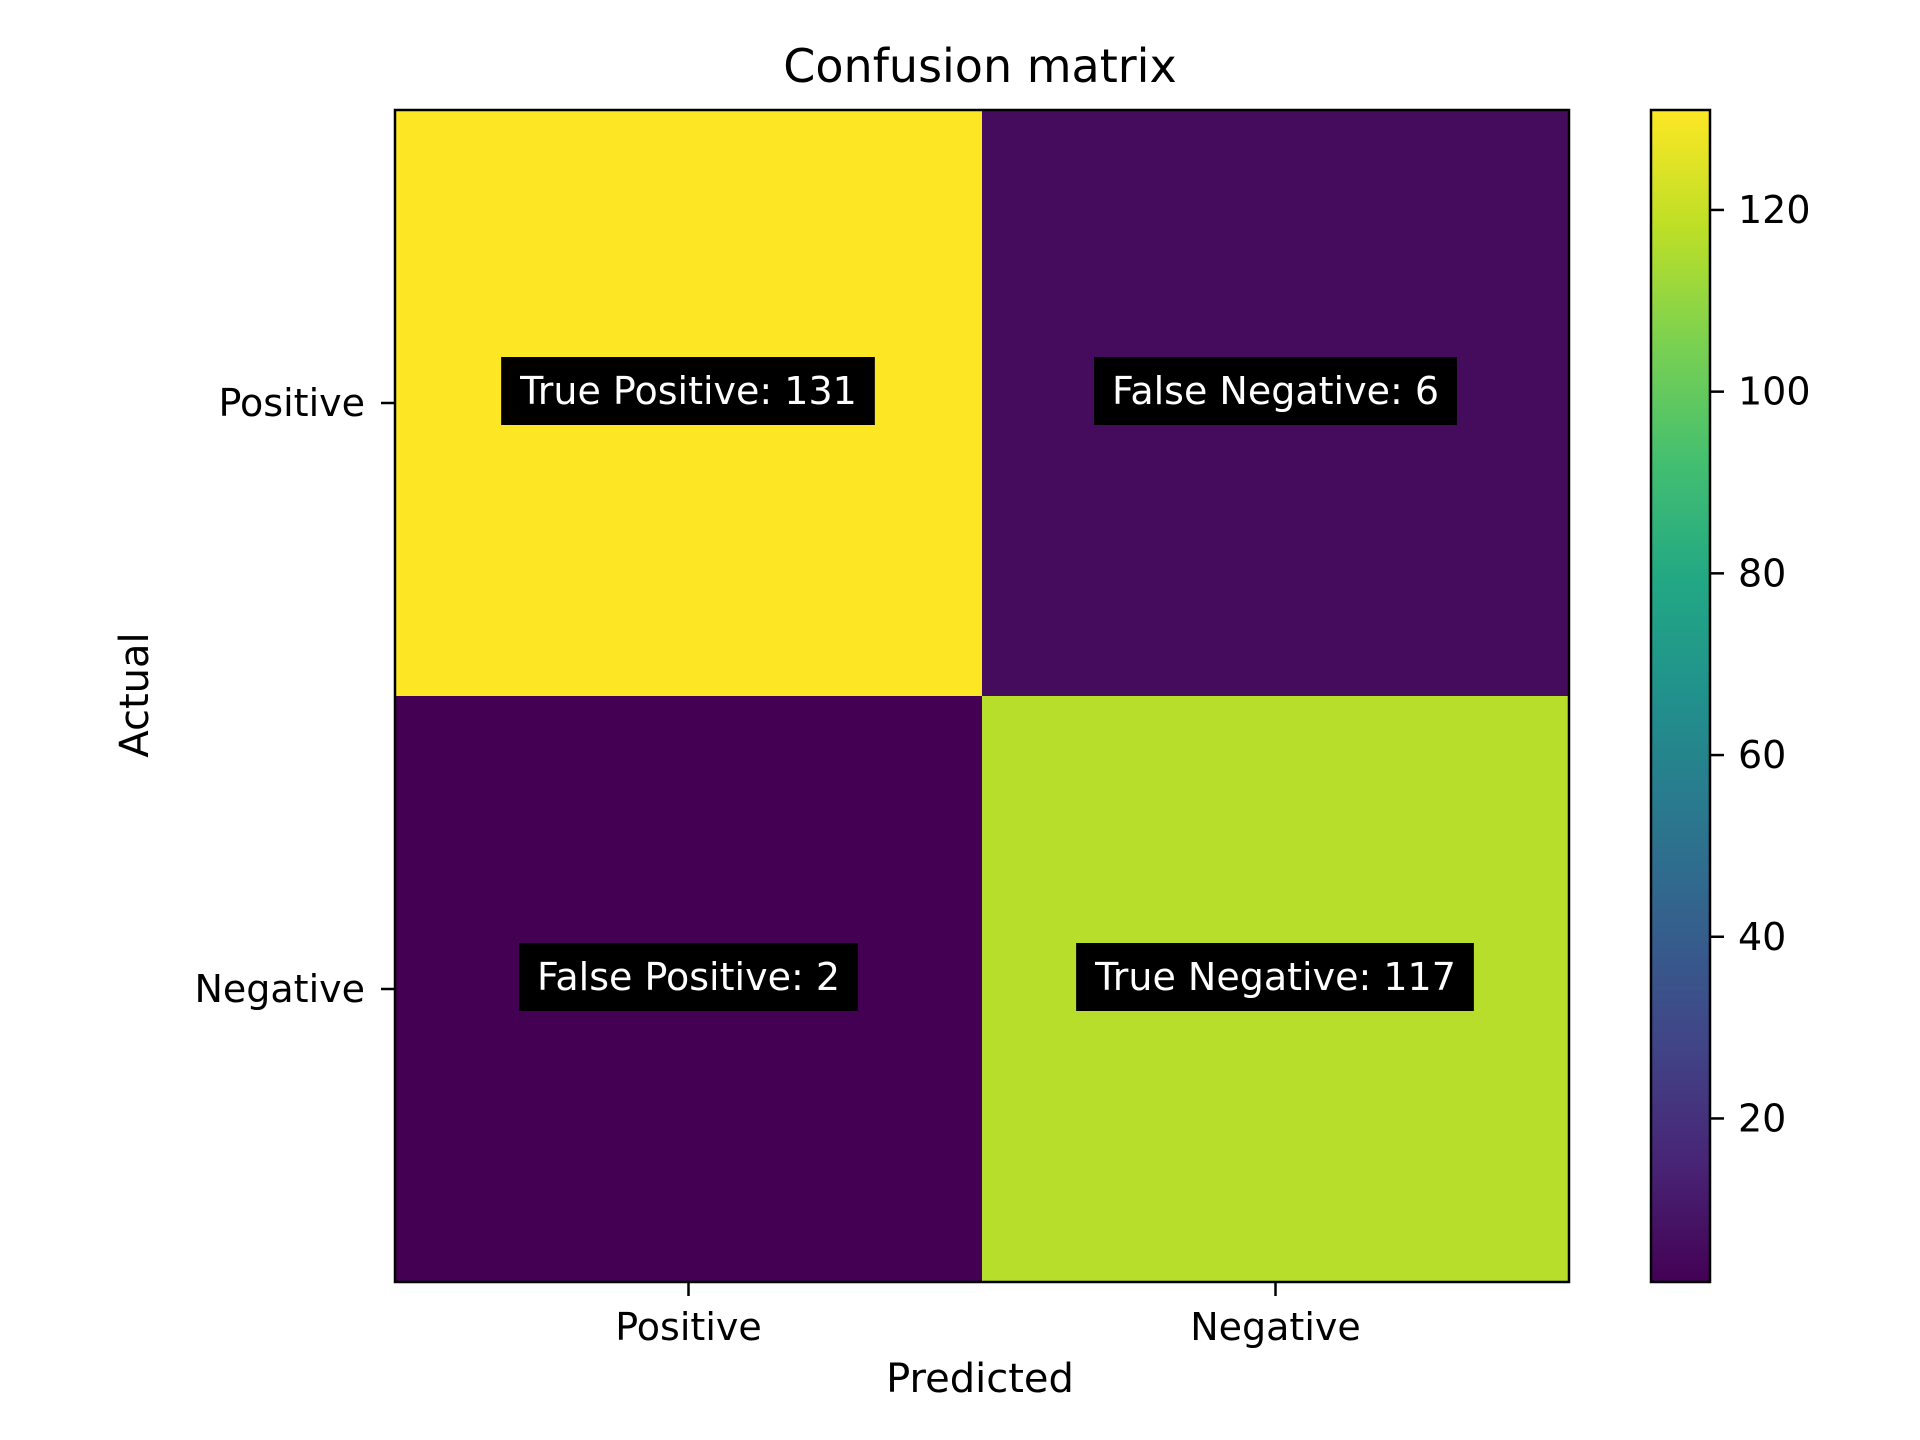 This screenshot has height=1440, width=1920. What do you see at coordinates (1762, 937) in the screenshot?
I see `colorbar-tick-label: 40` at bounding box center [1762, 937].